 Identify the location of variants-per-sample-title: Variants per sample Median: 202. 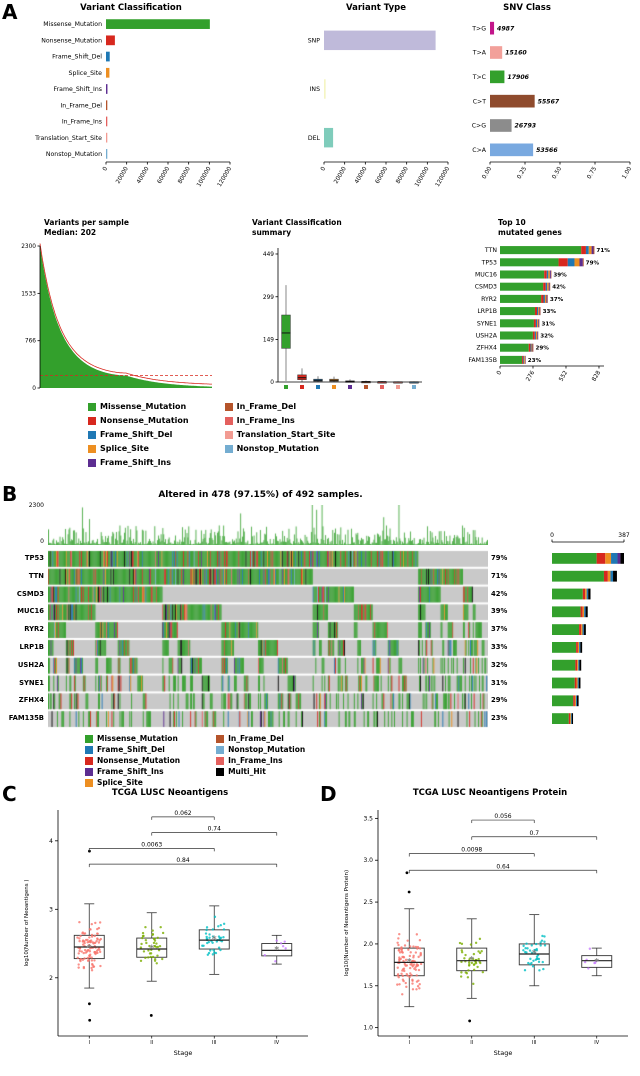
(86, 228).